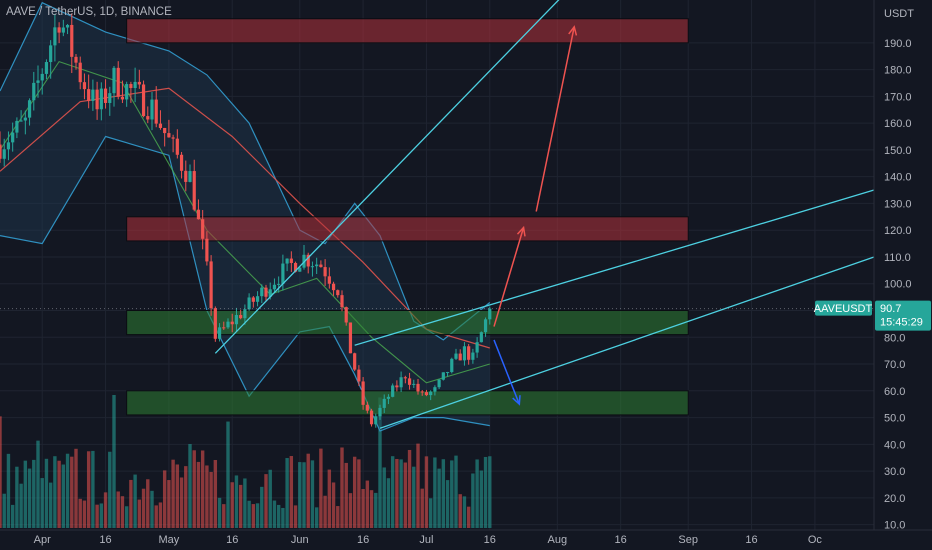 The height and width of the screenshot is (550, 932). I want to click on y-tick-label: 150.0, so click(898, 151).